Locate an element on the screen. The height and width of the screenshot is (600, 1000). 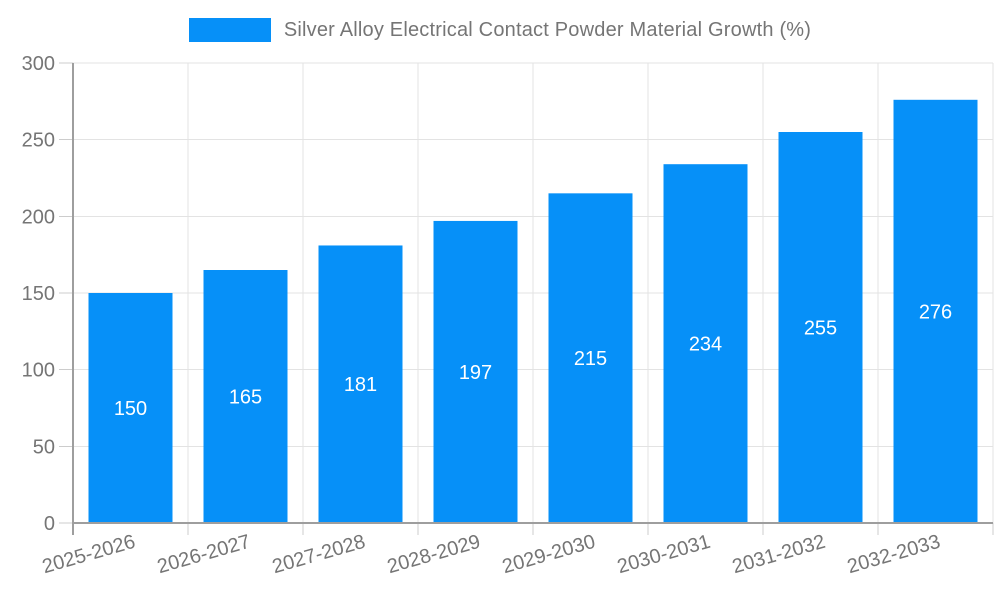
x-tick-label: 2026-2027 is located at coordinates (204, 555).